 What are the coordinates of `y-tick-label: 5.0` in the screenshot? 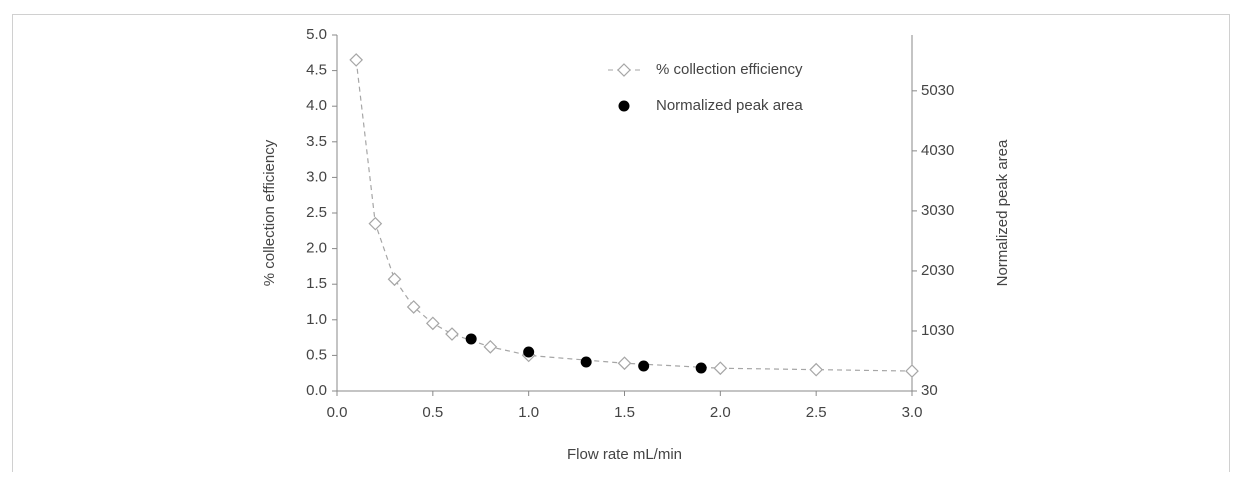 It's located at (316, 34).